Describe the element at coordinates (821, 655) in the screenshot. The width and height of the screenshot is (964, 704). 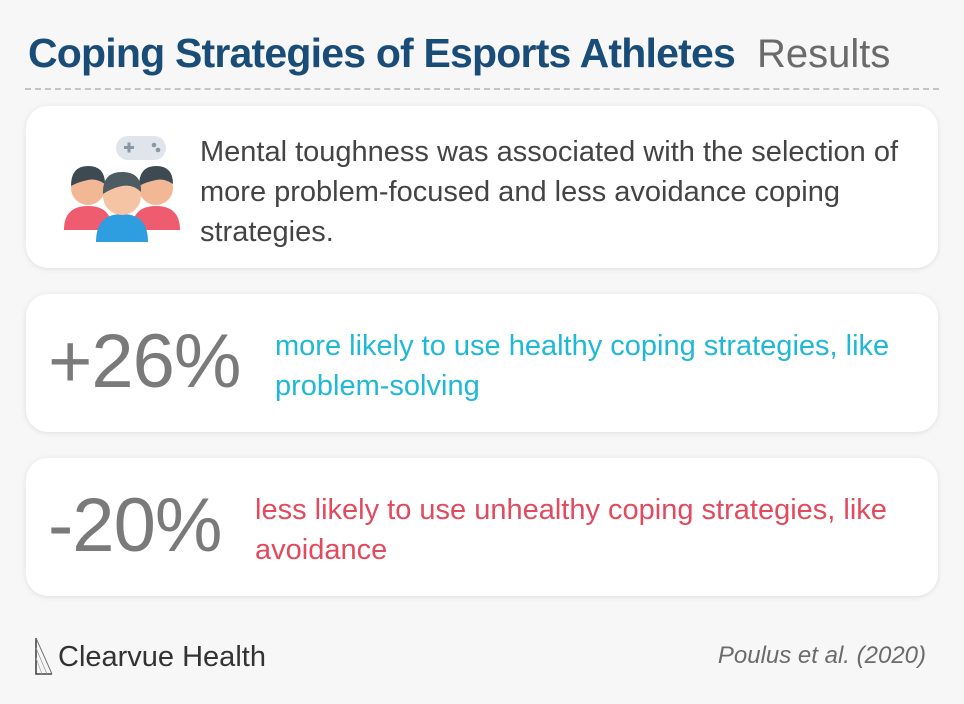
I see `citation: Poulus et al. (2020)` at that location.